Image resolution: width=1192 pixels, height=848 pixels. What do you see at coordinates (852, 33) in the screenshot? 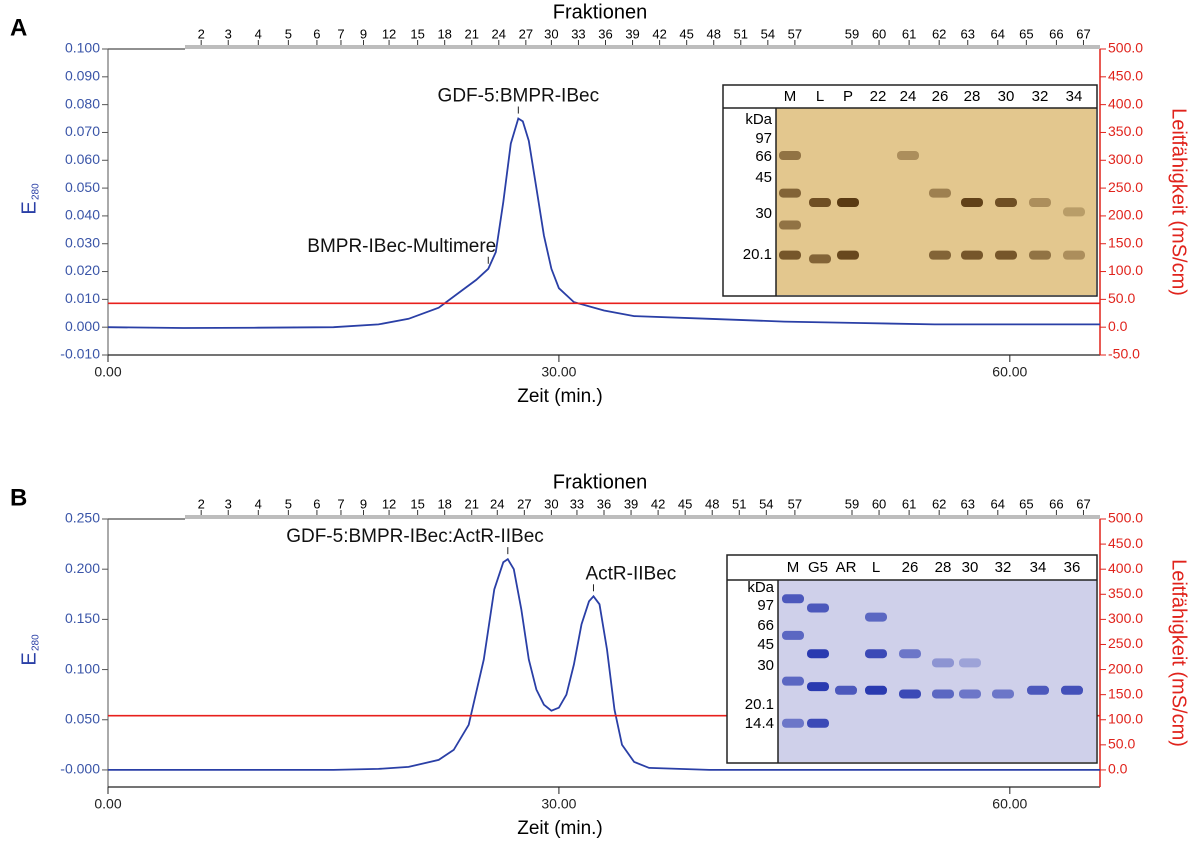
I see `fraction-label: 59` at bounding box center [852, 33].